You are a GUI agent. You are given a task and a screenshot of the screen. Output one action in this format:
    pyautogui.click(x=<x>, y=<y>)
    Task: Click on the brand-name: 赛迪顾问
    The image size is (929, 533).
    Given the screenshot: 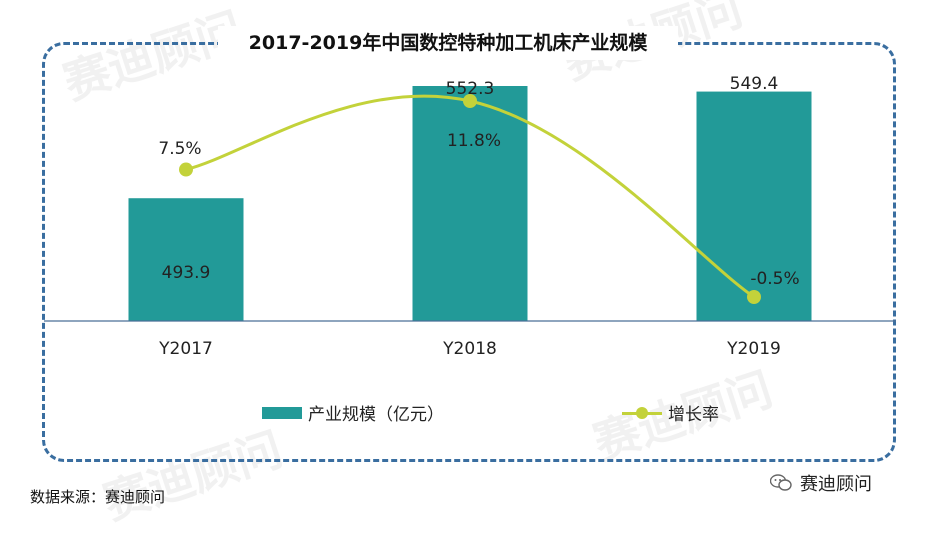 What is the action you would take?
    pyautogui.click(x=836, y=484)
    